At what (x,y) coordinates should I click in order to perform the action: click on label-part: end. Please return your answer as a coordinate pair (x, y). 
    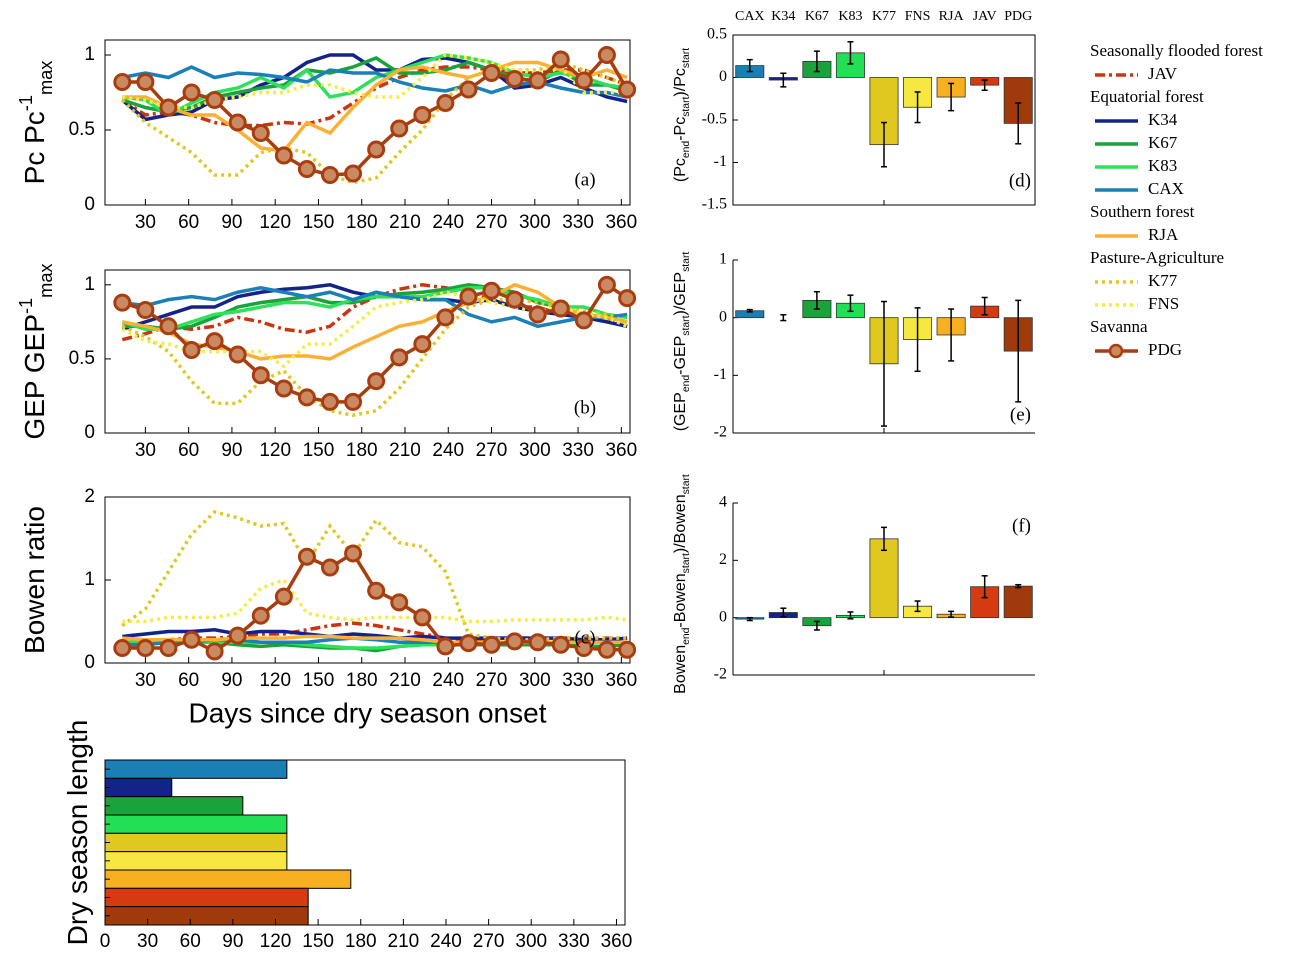
    Looking at the image, I should click on (686, 384).